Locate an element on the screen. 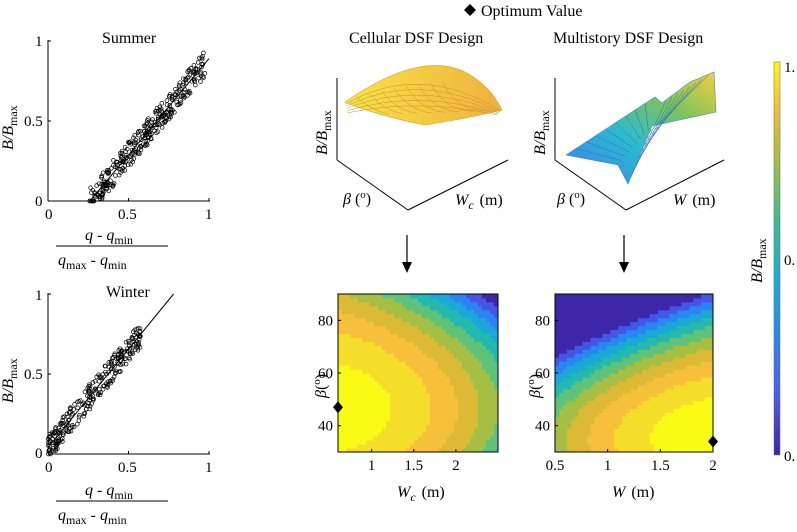 This screenshot has width=797, height=532. cellular-surface-w-label: Wc (m) is located at coordinates (479, 202).